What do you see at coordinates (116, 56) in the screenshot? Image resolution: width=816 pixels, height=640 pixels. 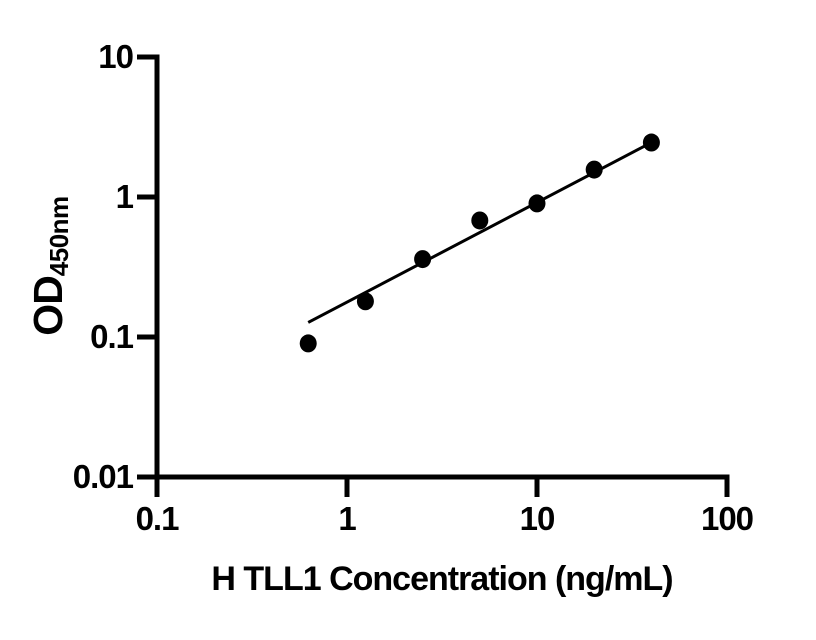 I see `y-tick-label-10: 10` at bounding box center [116, 56].